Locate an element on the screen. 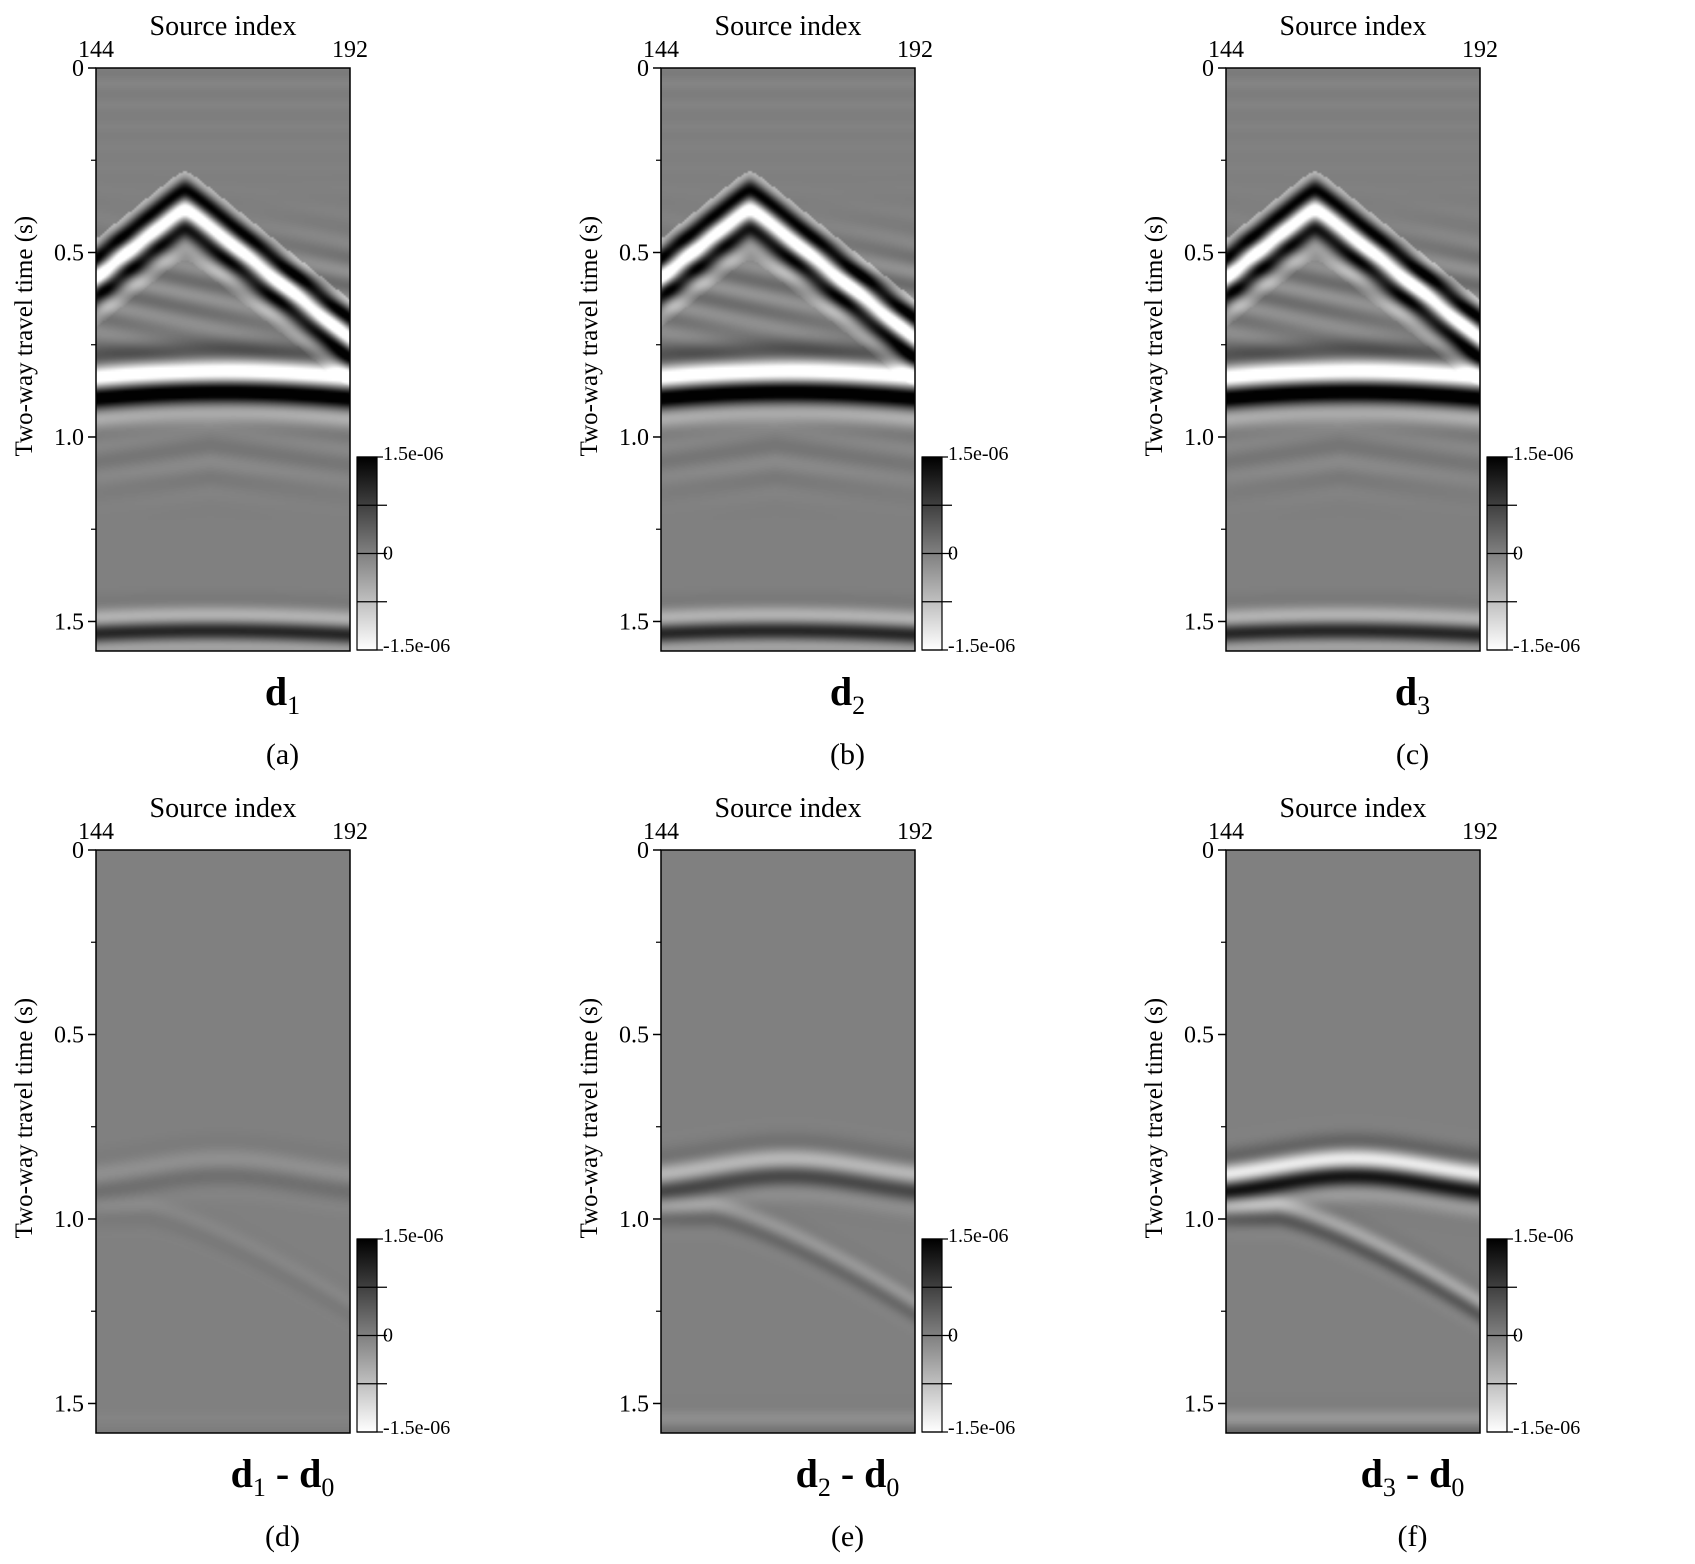  colorbar-label-max-a: 1.5e-06 is located at coordinates (413, 454).